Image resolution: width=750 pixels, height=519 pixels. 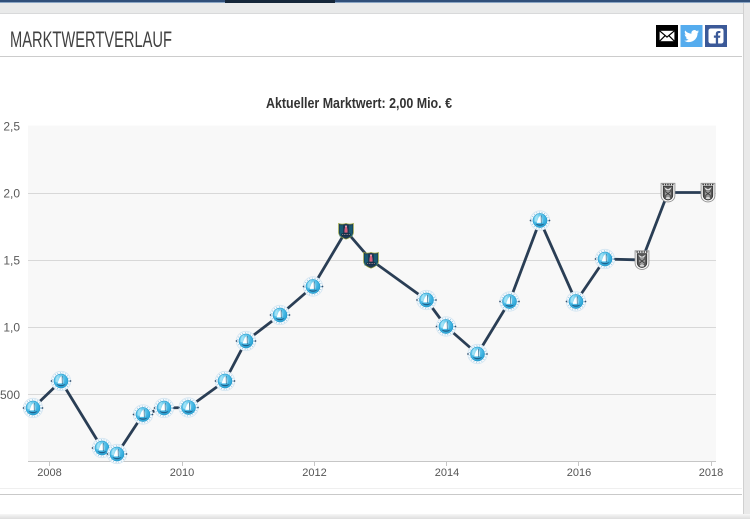 What do you see at coordinates (182, 473) in the screenshot?
I see `svg-text: 2010` at bounding box center [182, 473].